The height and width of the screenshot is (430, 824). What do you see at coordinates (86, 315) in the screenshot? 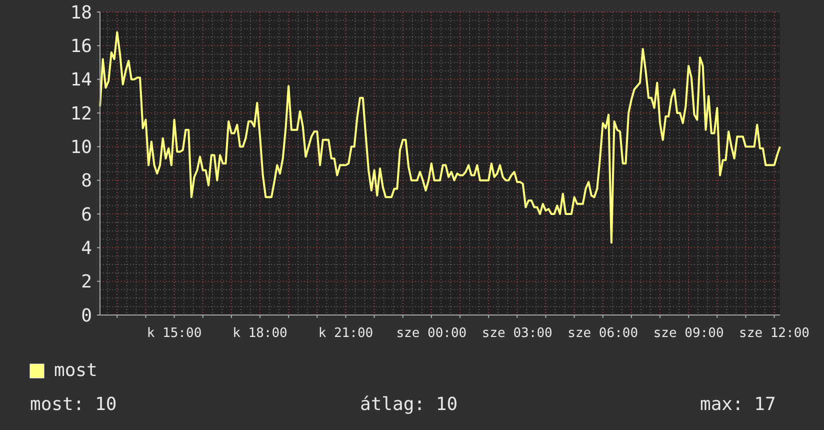
I see `y-tick-label: 0` at bounding box center [86, 315].